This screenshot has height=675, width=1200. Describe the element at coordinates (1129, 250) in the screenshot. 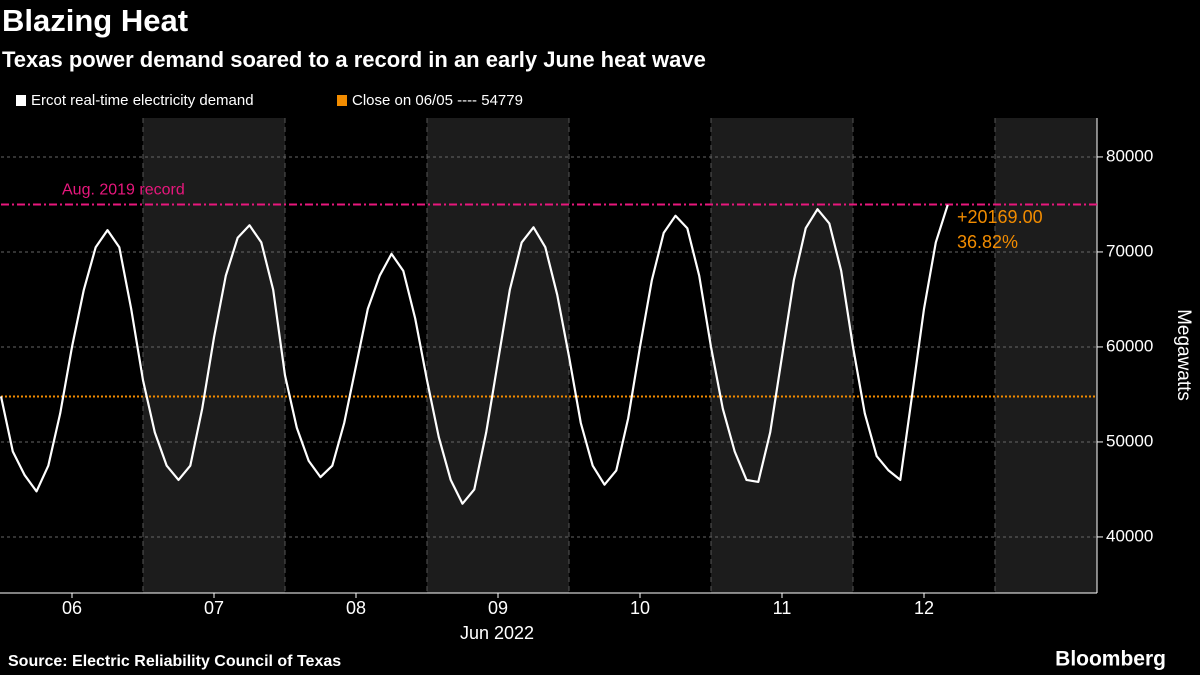

I see `y-tick-label: 70000` at that location.